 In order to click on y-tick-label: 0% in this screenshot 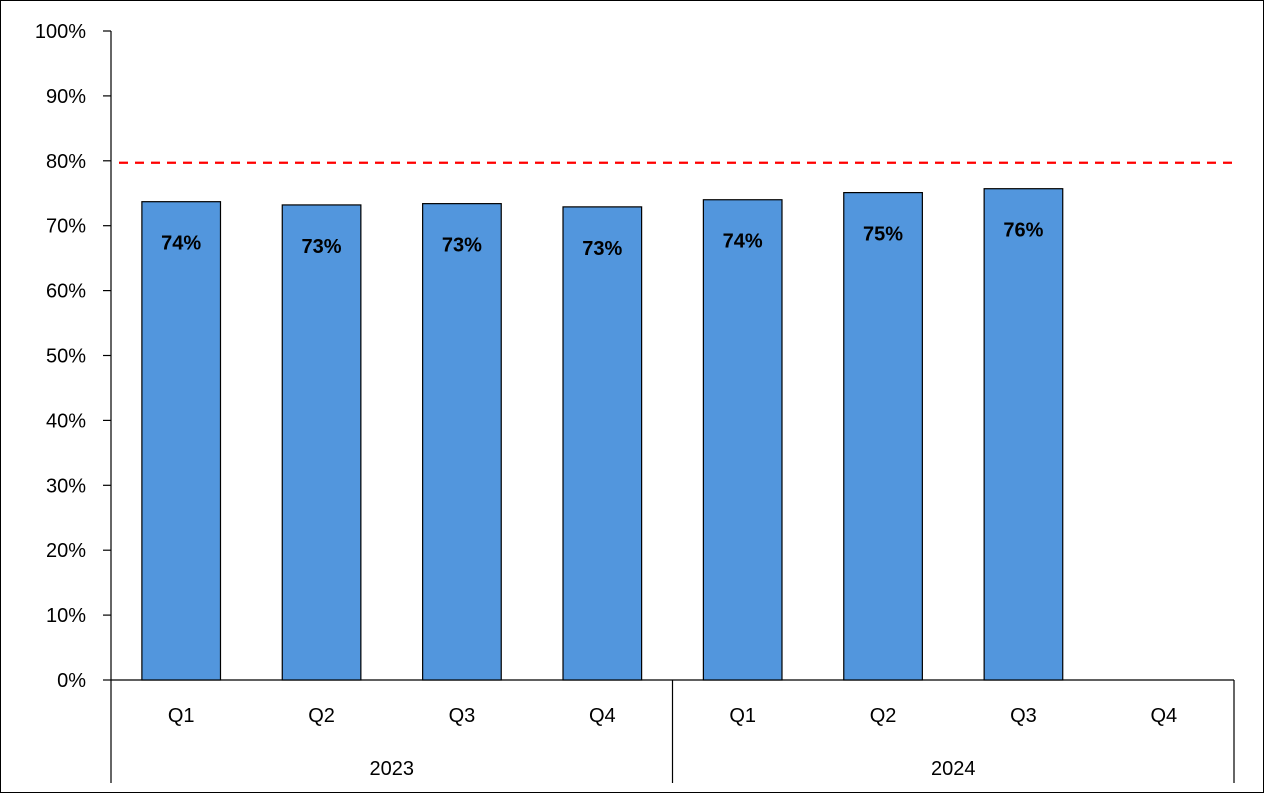, I will do `click(71, 681)`.